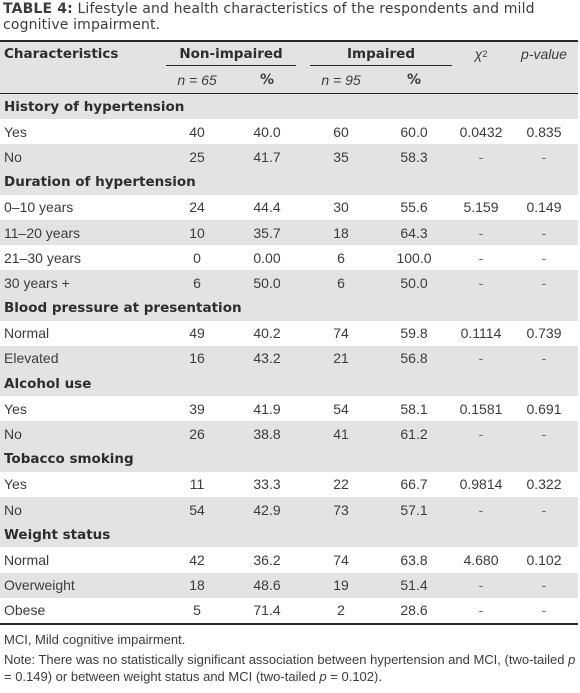 The width and height of the screenshot is (580, 693). Describe the element at coordinates (414, 257) in the screenshot. I see `cell-percent-impaired: 100.0` at that location.